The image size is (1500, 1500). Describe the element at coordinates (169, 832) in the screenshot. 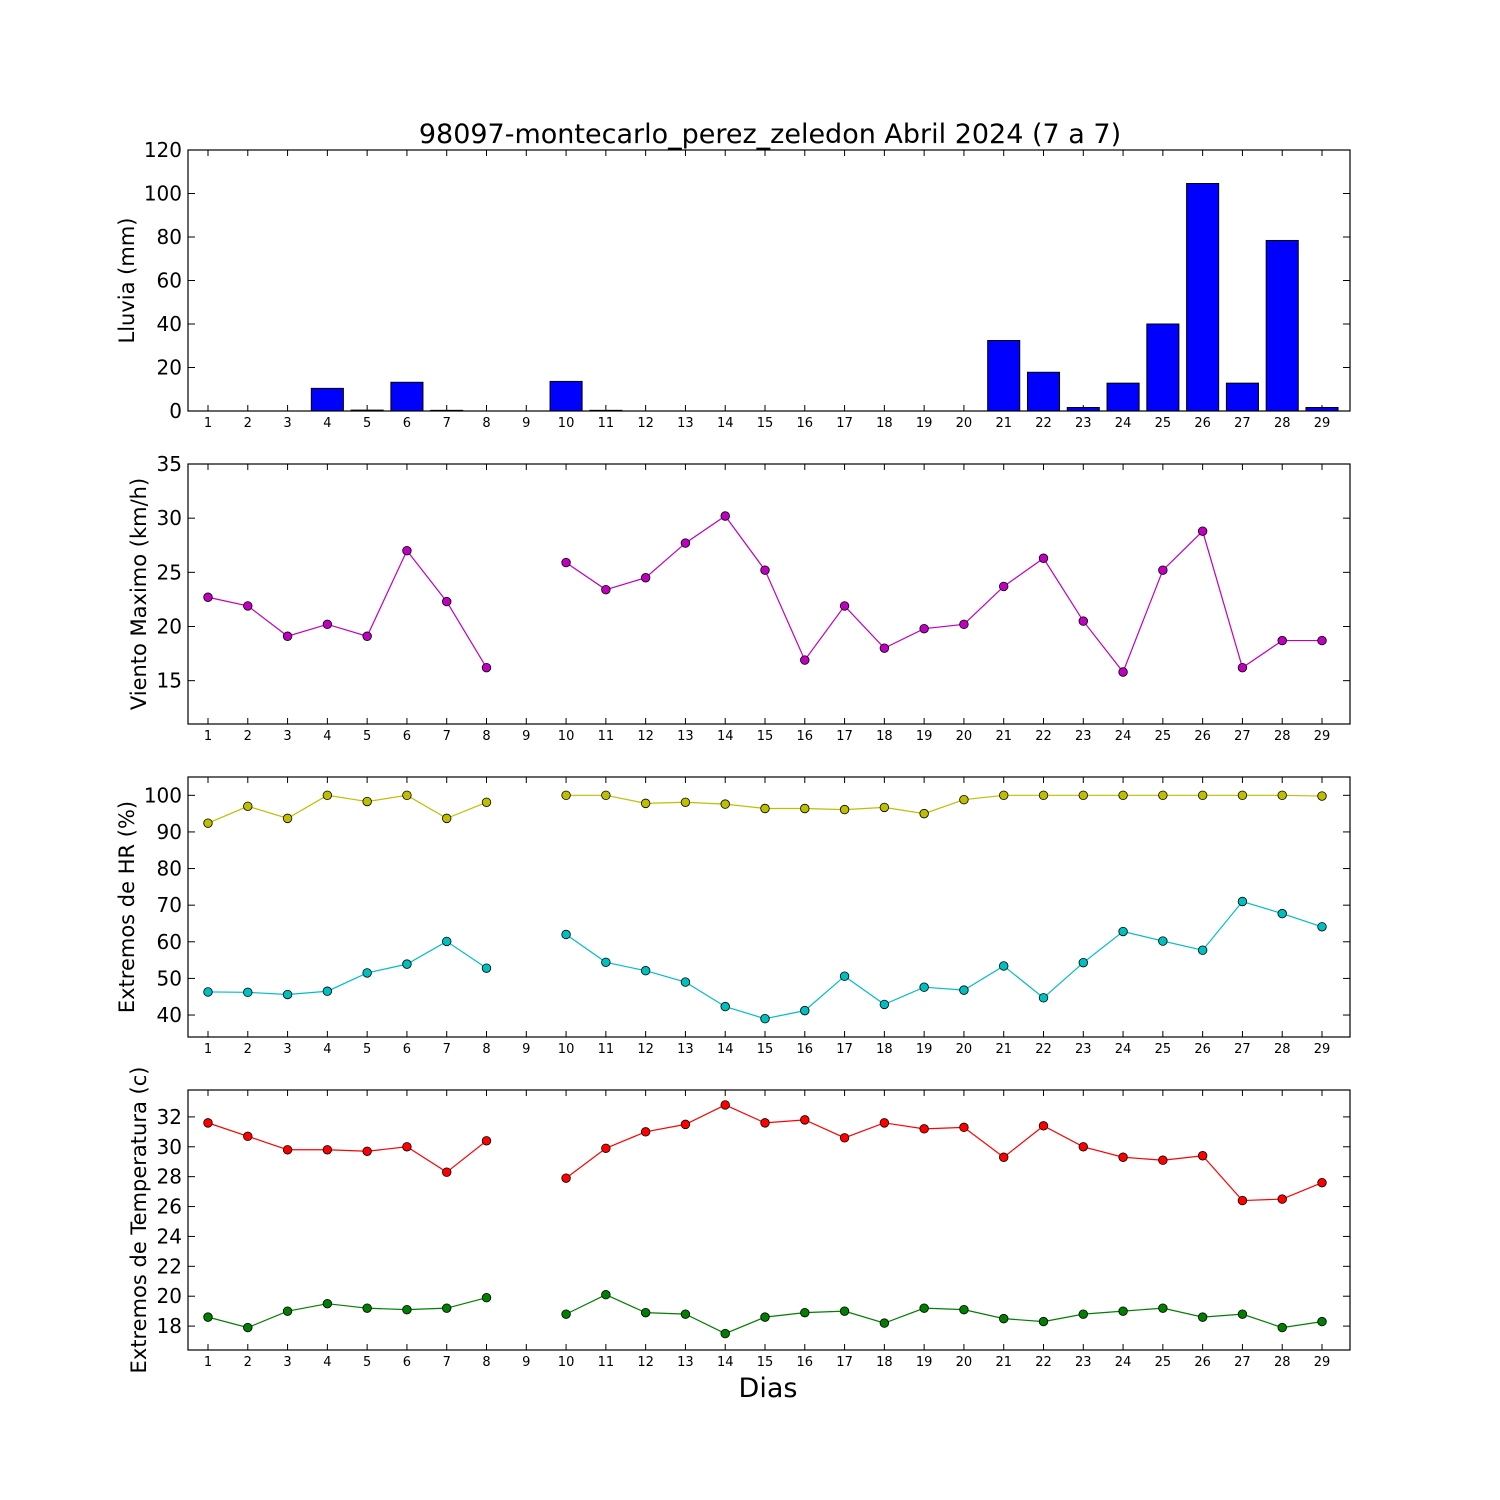

I see `y-tick-label: 90` at that location.